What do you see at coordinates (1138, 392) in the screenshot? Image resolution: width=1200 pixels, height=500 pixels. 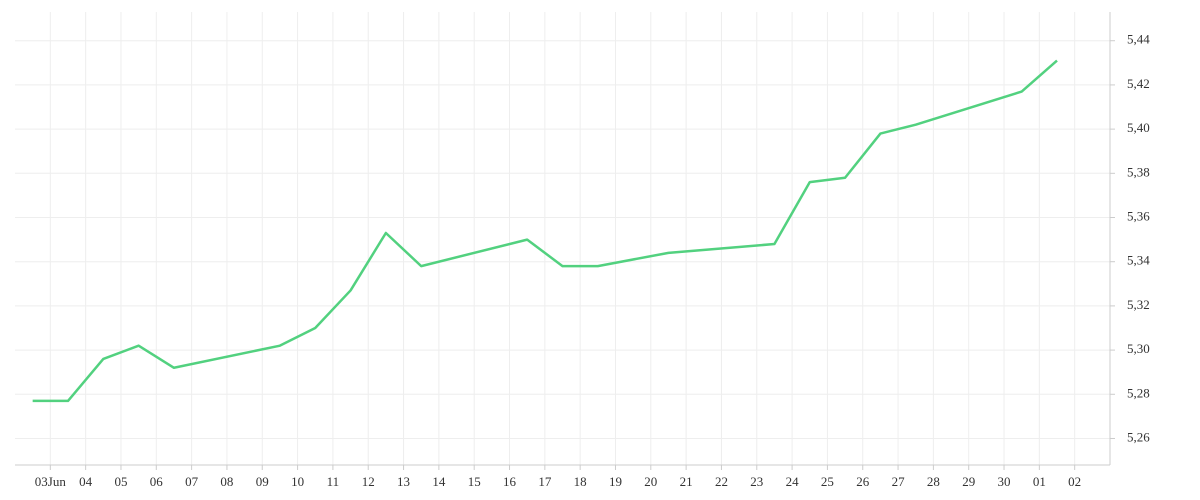 I see `y-tick-label: 5,28` at bounding box center [1138, 392].